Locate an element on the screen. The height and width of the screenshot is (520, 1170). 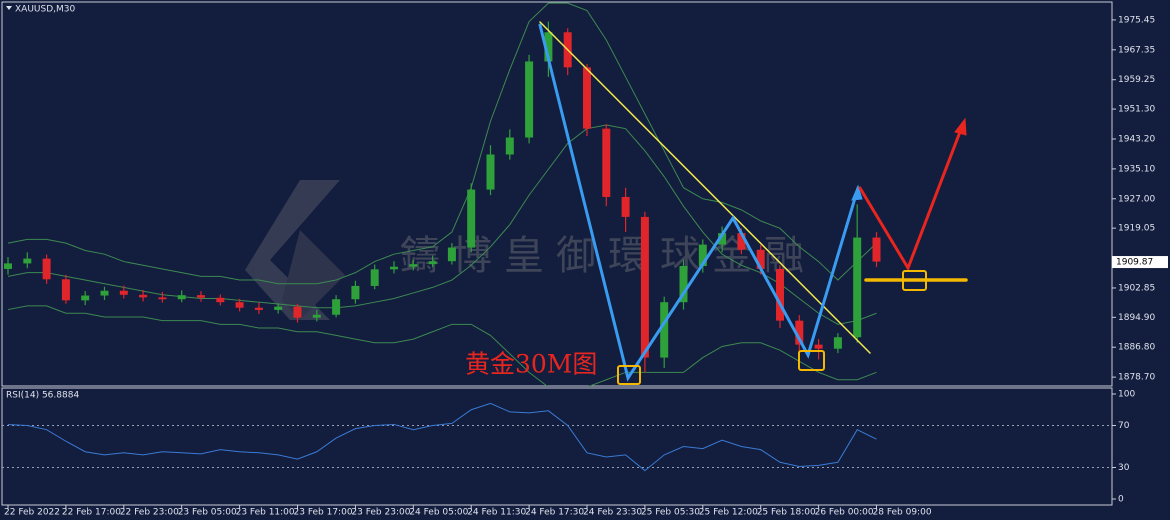
rsi-plot is located at coordinates (557, 437).